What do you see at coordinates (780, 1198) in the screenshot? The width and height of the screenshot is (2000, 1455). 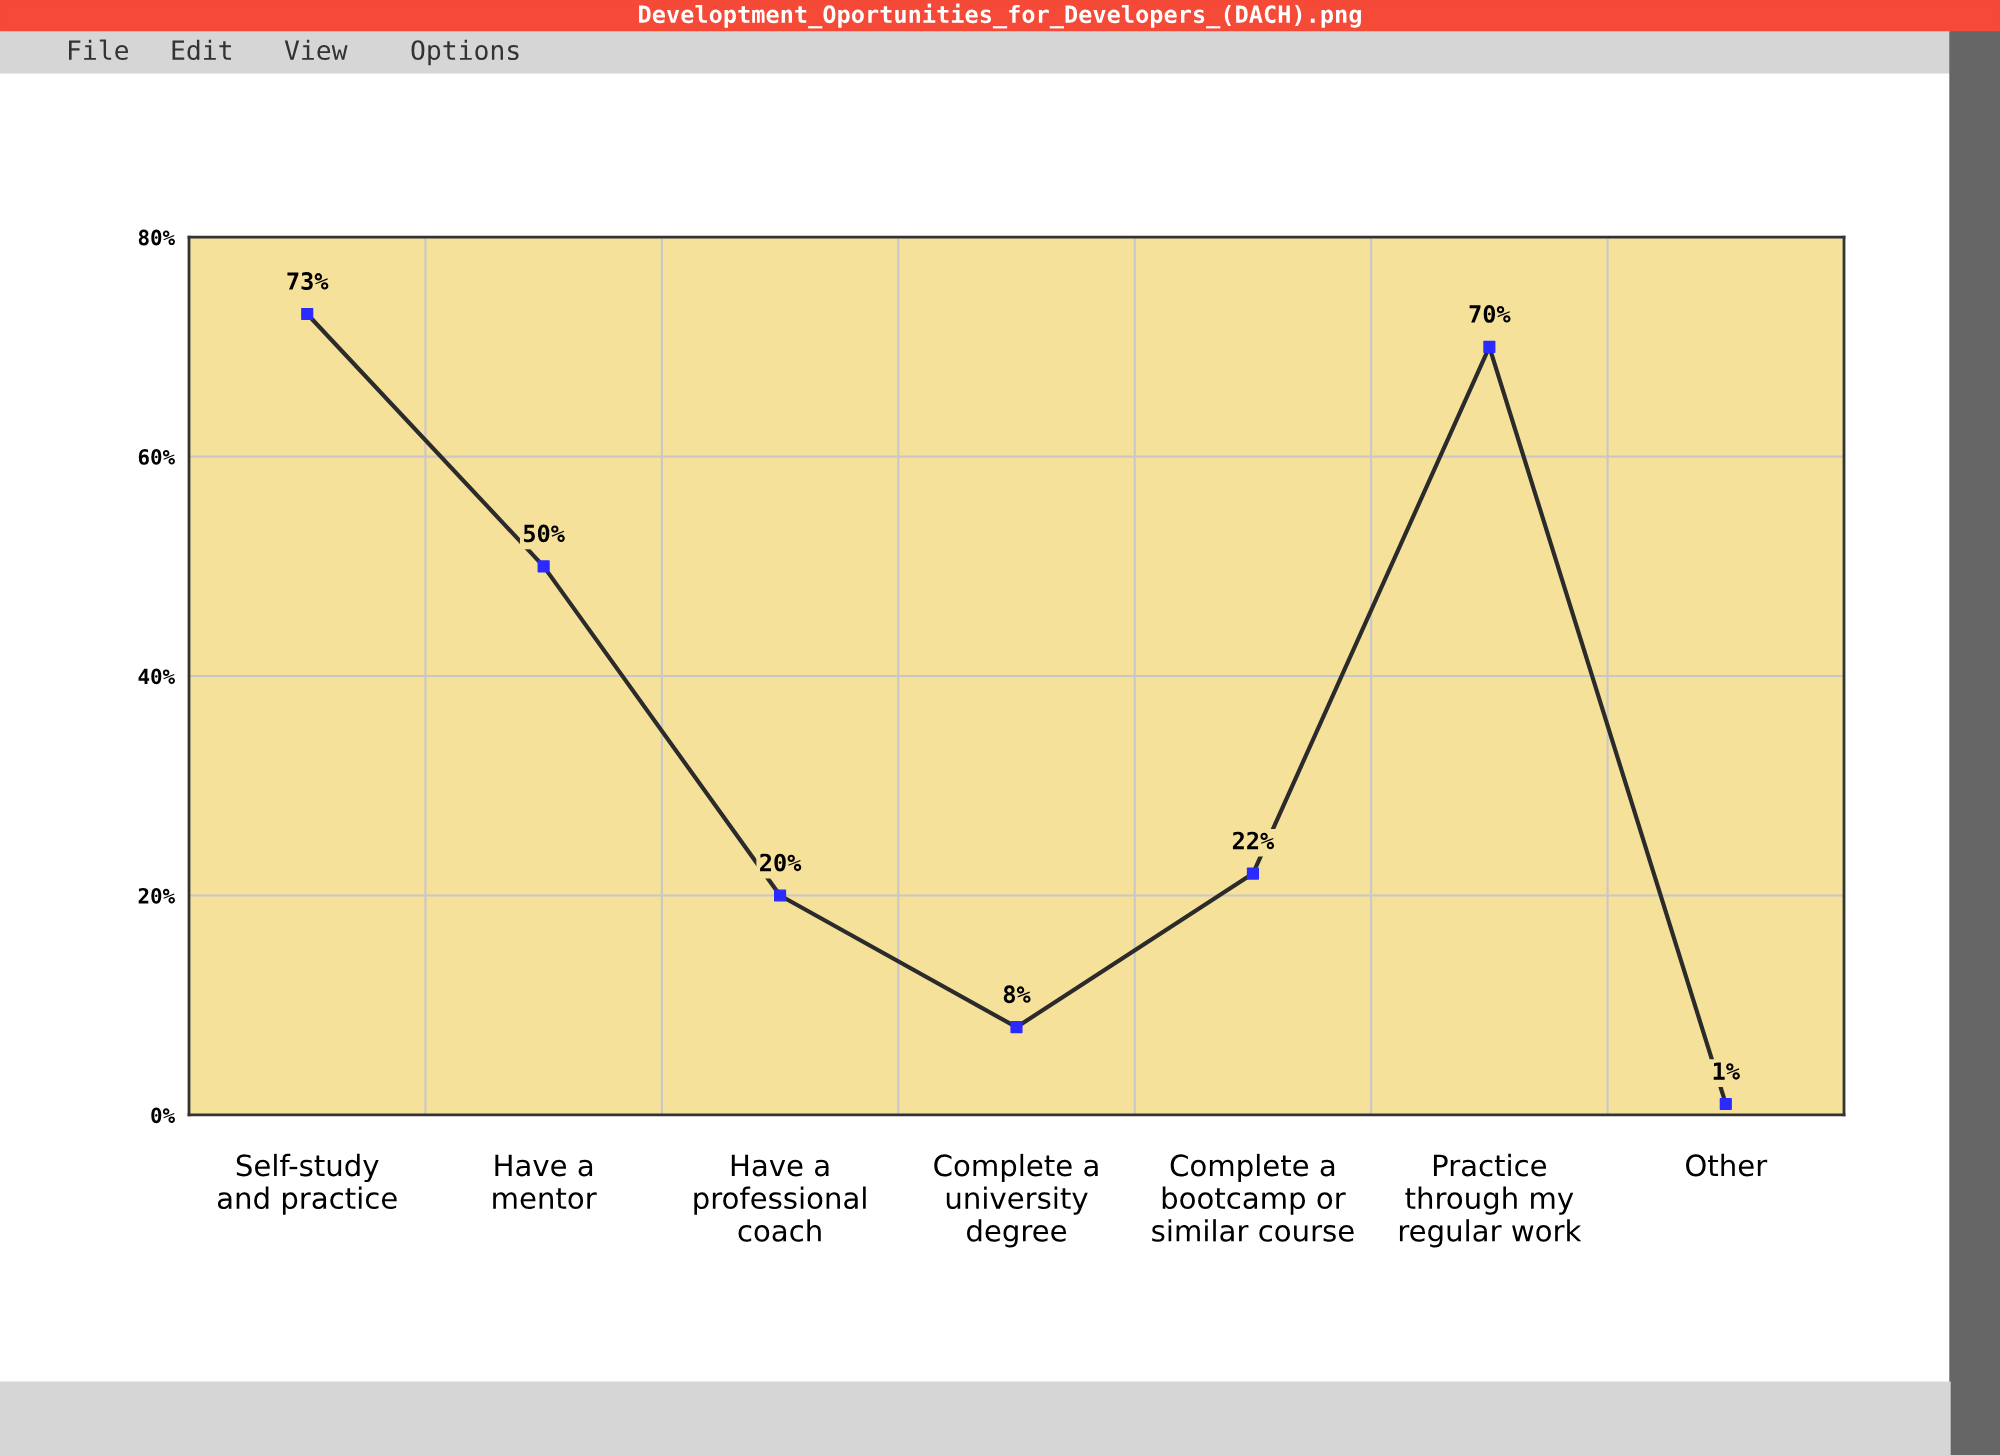 I see `x-tick-label: Have a professional coach` at bounding box center [780, 1198].